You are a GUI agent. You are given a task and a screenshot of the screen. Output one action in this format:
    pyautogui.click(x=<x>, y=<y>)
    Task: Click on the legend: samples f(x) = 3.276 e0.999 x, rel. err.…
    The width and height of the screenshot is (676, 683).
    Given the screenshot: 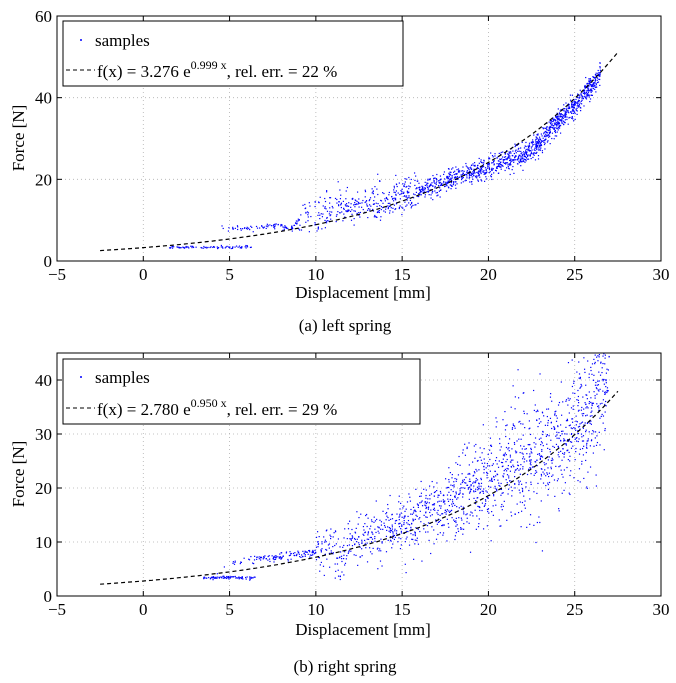 What is the action you would take?
    pyautogui.click(x=233, y=53)
    